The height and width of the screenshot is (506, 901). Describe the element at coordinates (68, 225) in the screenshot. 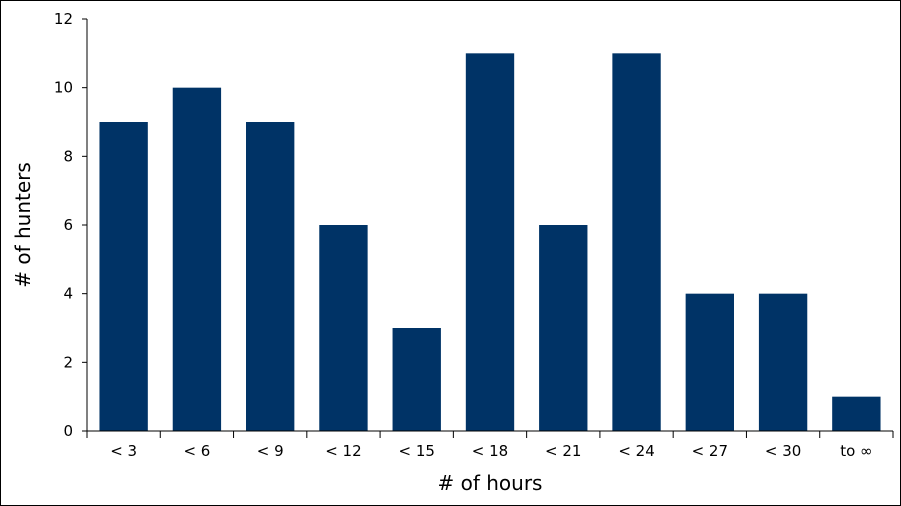

I see `y-tick-label-3: 6` at that location.